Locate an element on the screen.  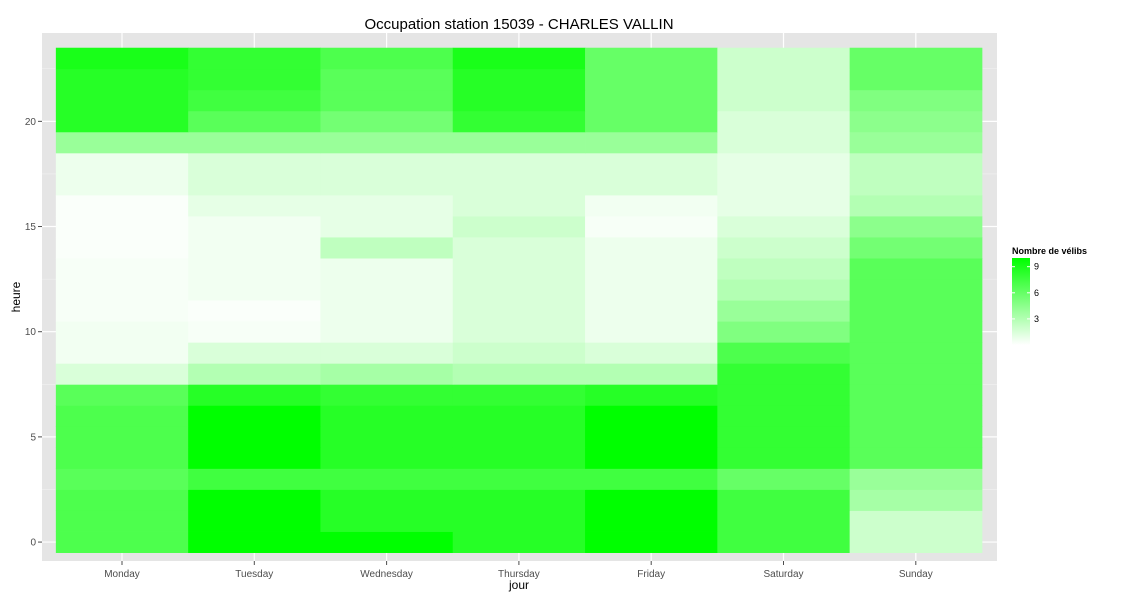
y-tick-label: 5 is located at coordinates (33, 437).